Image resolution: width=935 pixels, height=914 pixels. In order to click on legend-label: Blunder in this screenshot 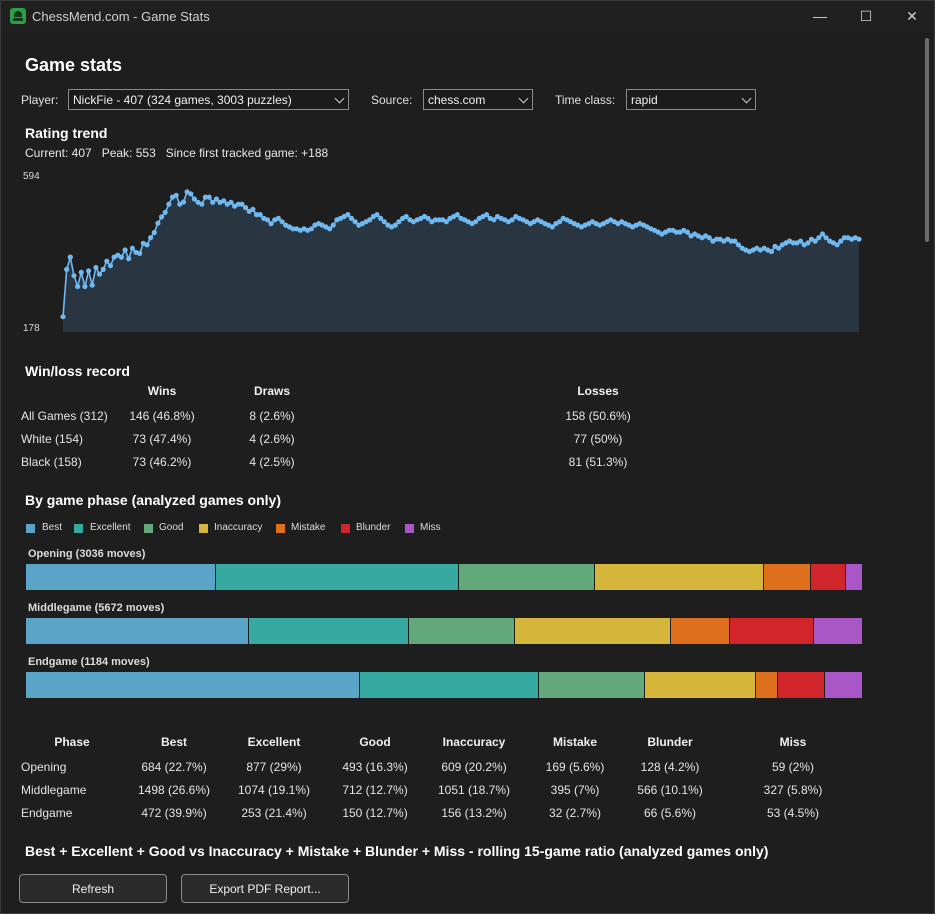, I will do `click(373, 527)`.